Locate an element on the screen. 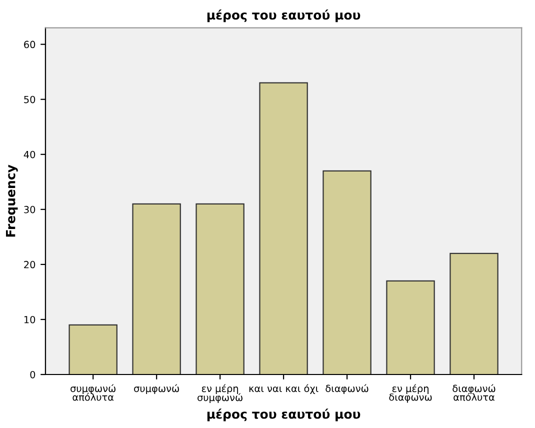 The height and width of the screenshot is (428, 535). x-tick-label: συμφωνώ απόλυτα is located at coordinates (93, 392).